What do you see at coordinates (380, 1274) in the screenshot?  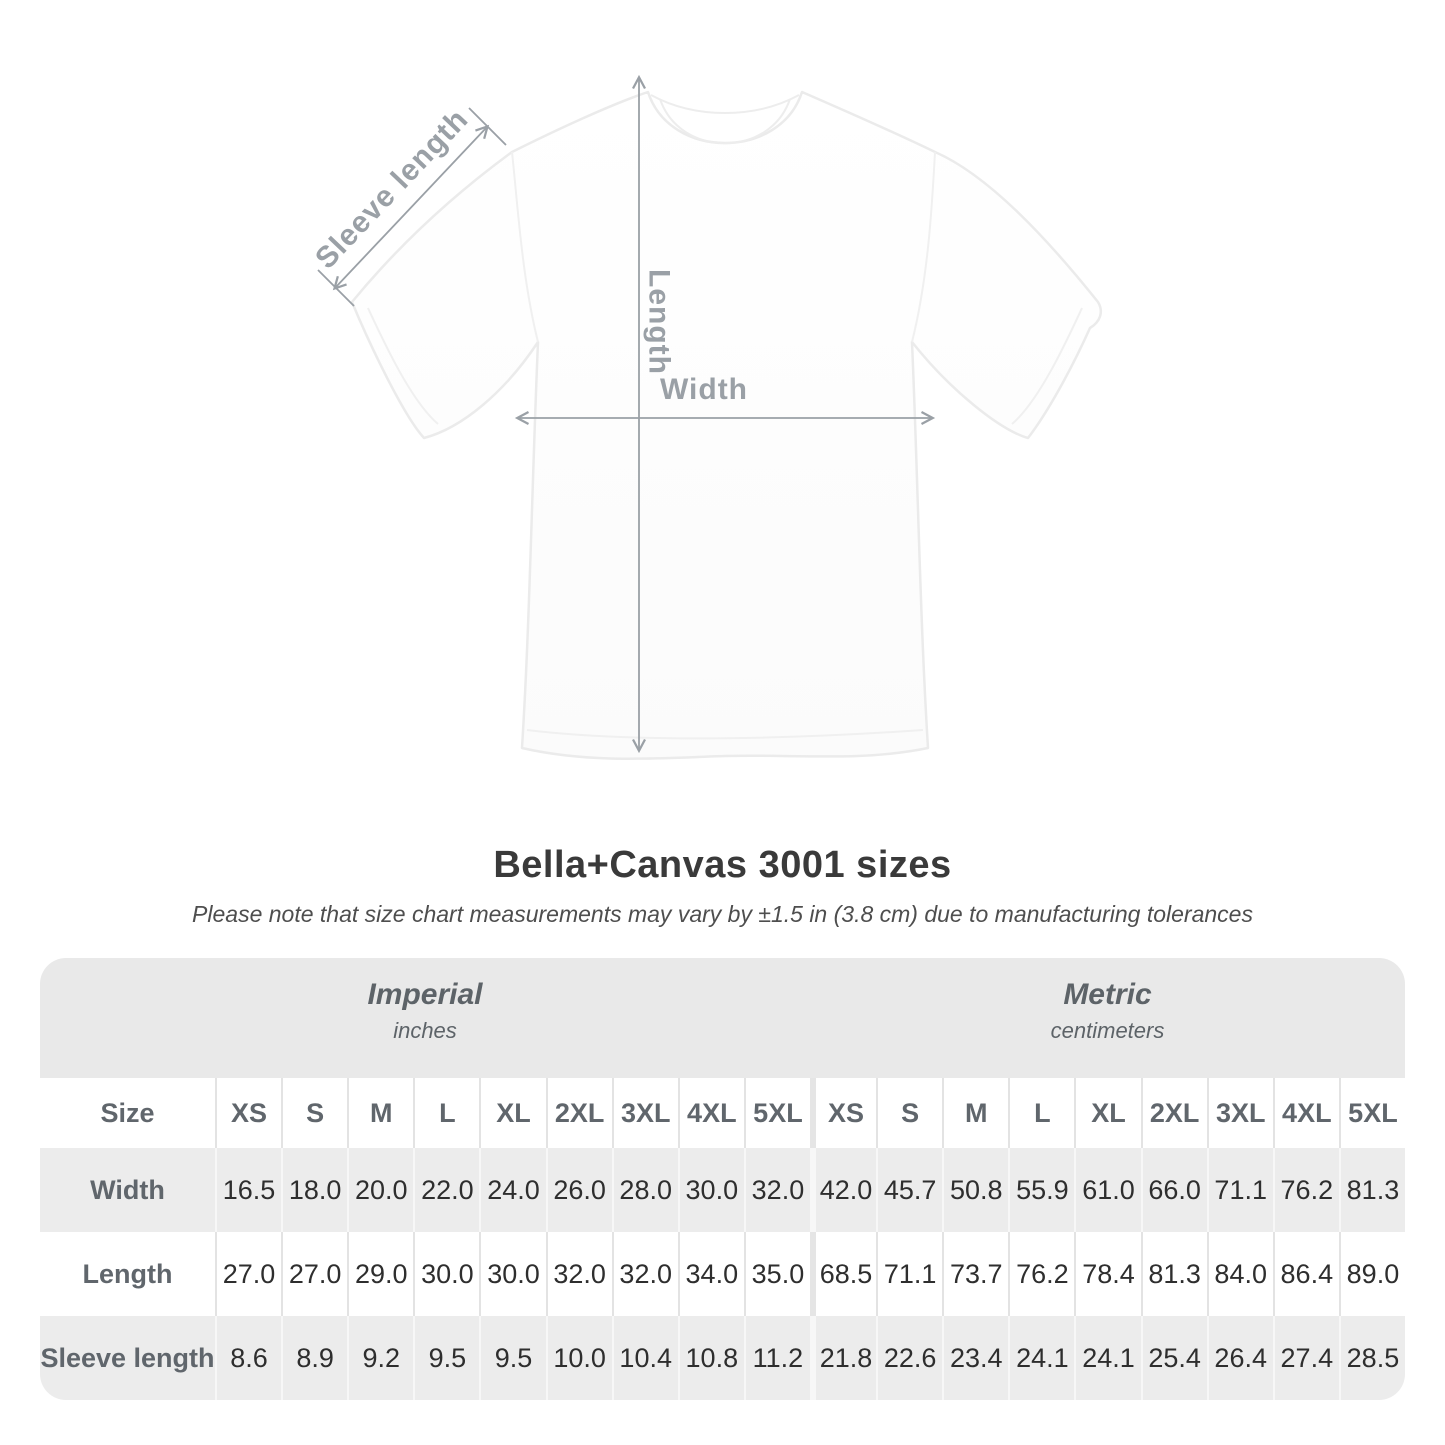 I see `value-cell: 29.0` at bounding box center [380, 1274].